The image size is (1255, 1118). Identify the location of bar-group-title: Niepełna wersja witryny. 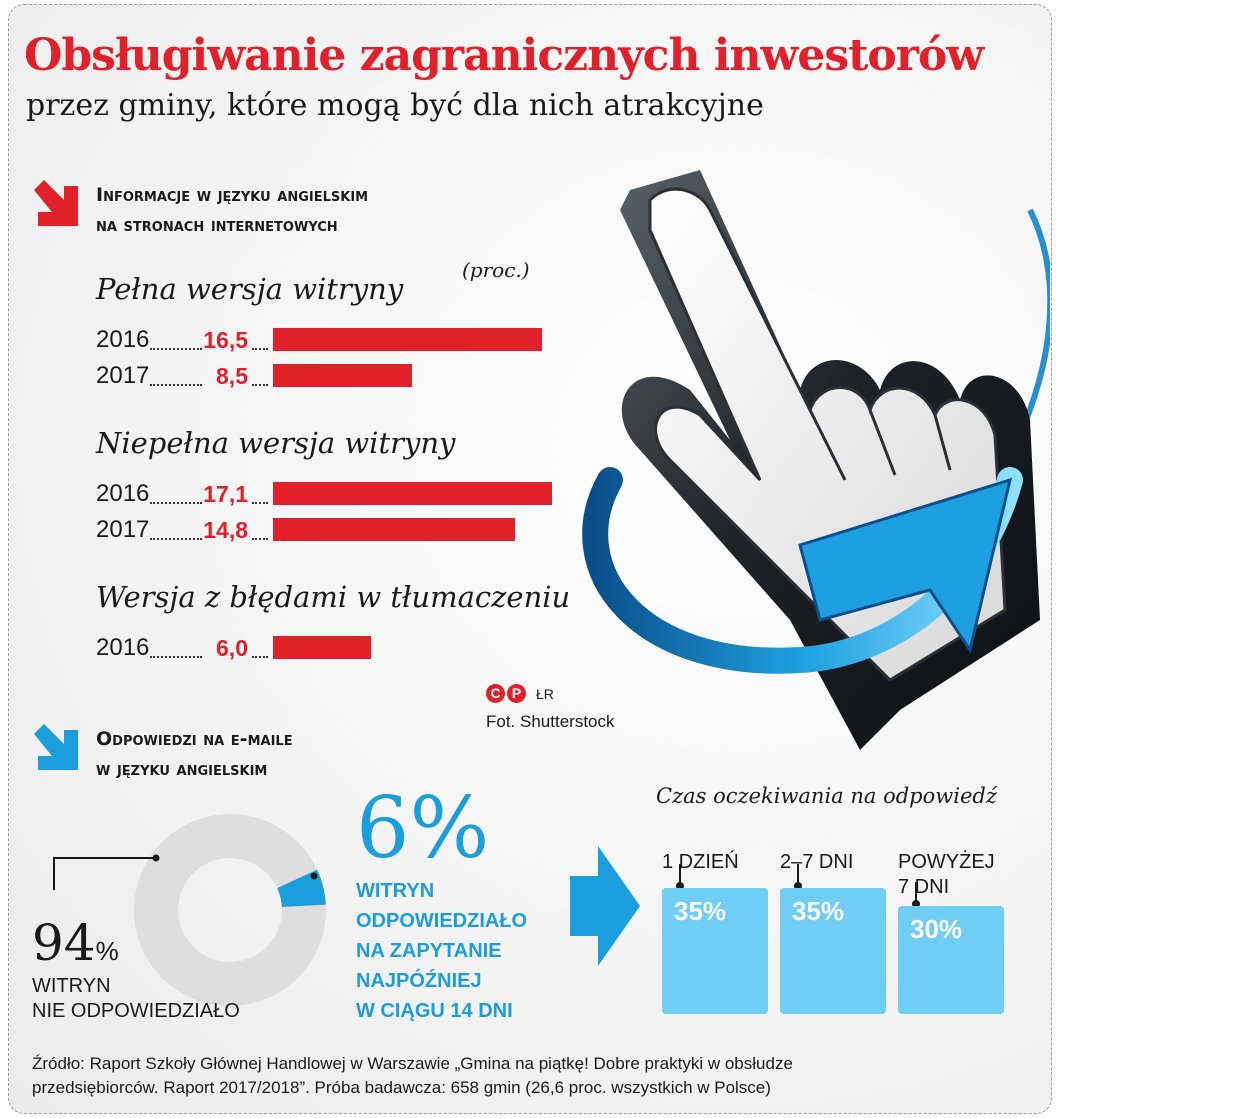
(276, 443).